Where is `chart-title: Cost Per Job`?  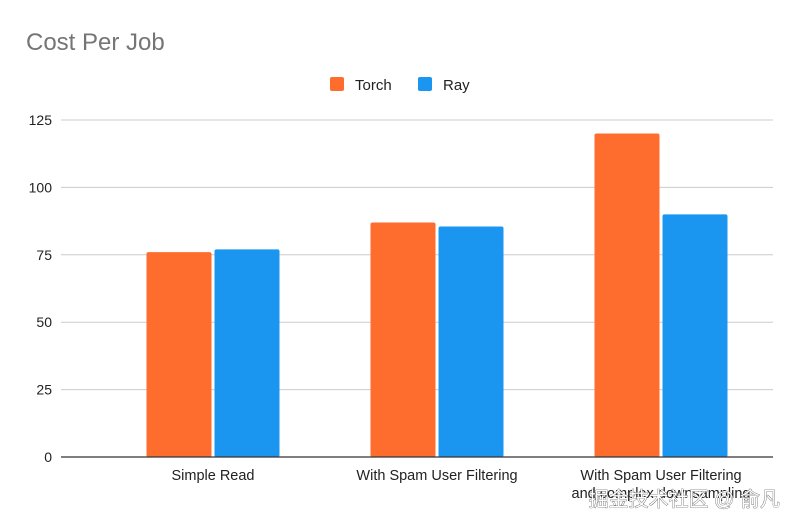
chart-title: Cost Per Job is located at coordinates (95, 42).